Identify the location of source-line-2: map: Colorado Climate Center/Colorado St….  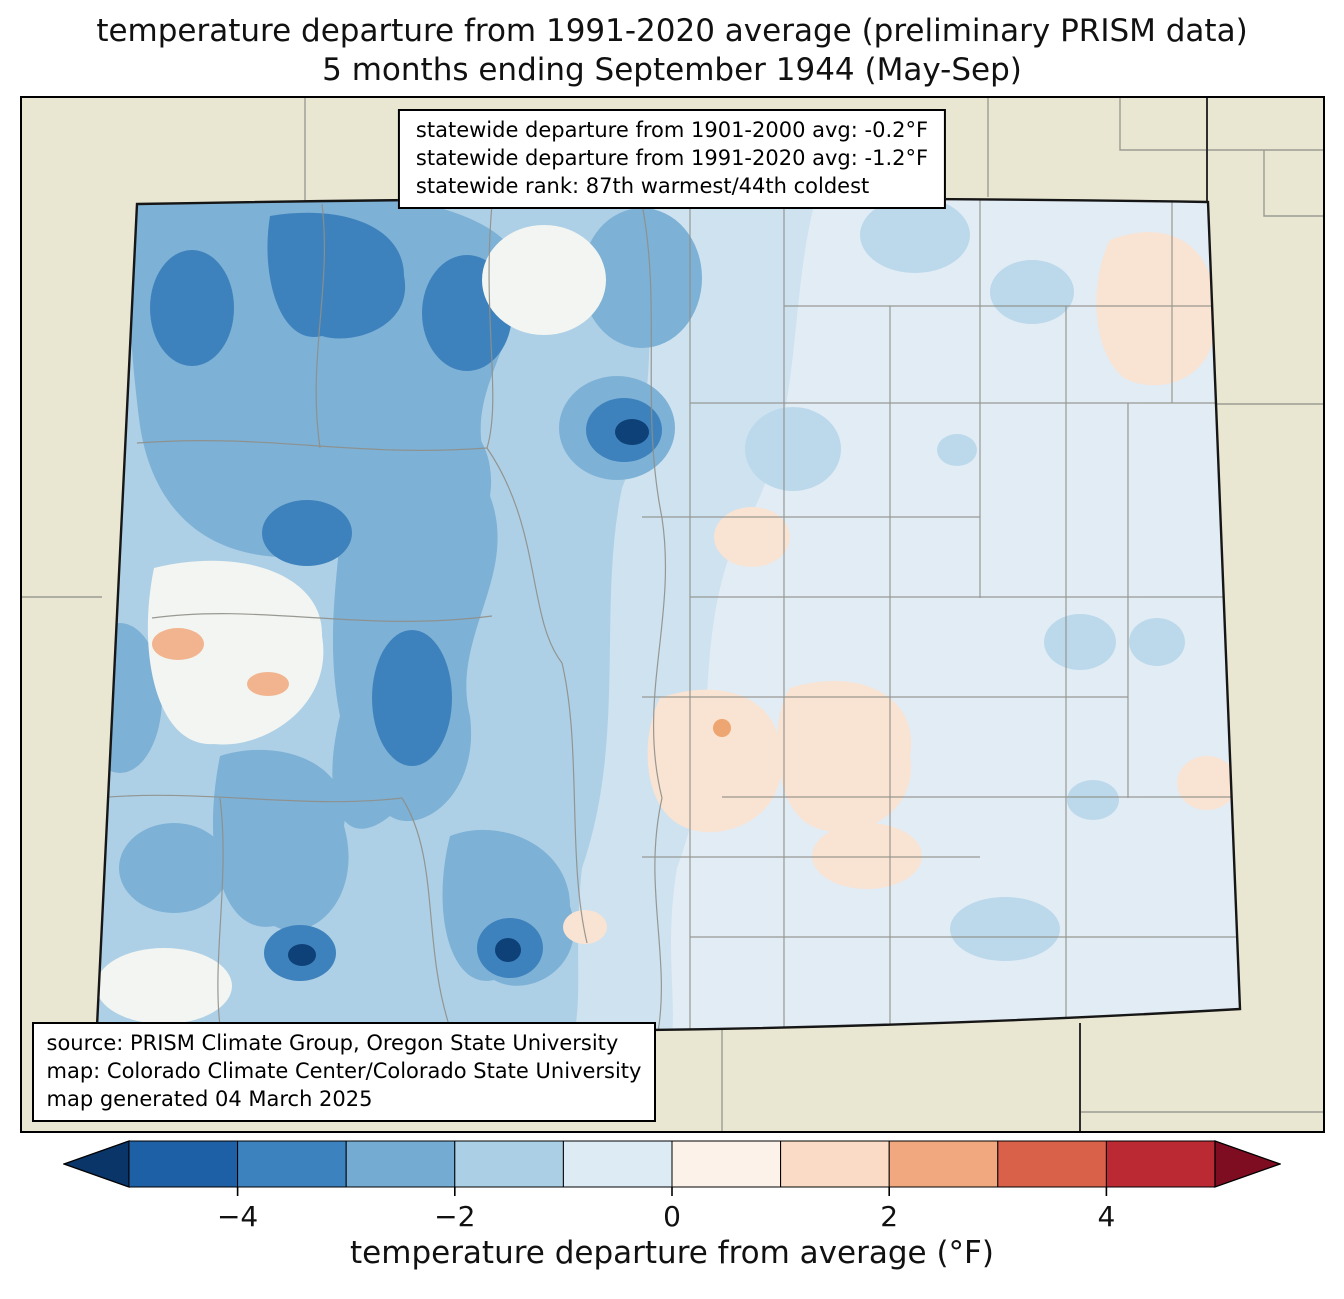
(344, 1071).